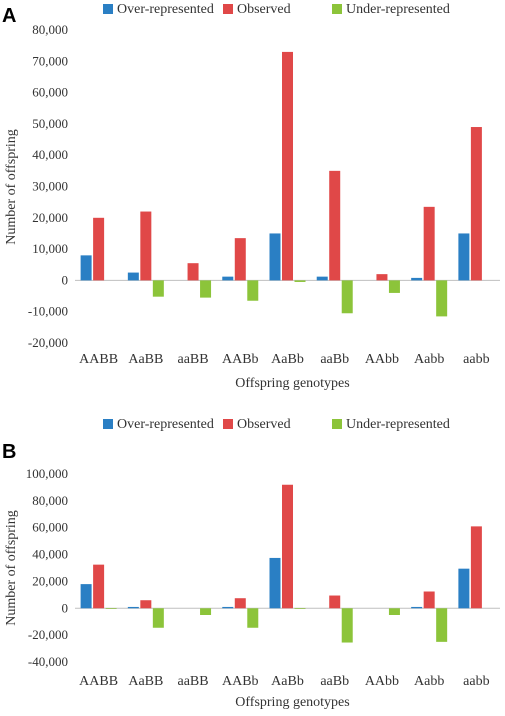 The height and width of the screenshot is (716, 505). I want to click on x-tick-label: aabb, so click(476, 359).